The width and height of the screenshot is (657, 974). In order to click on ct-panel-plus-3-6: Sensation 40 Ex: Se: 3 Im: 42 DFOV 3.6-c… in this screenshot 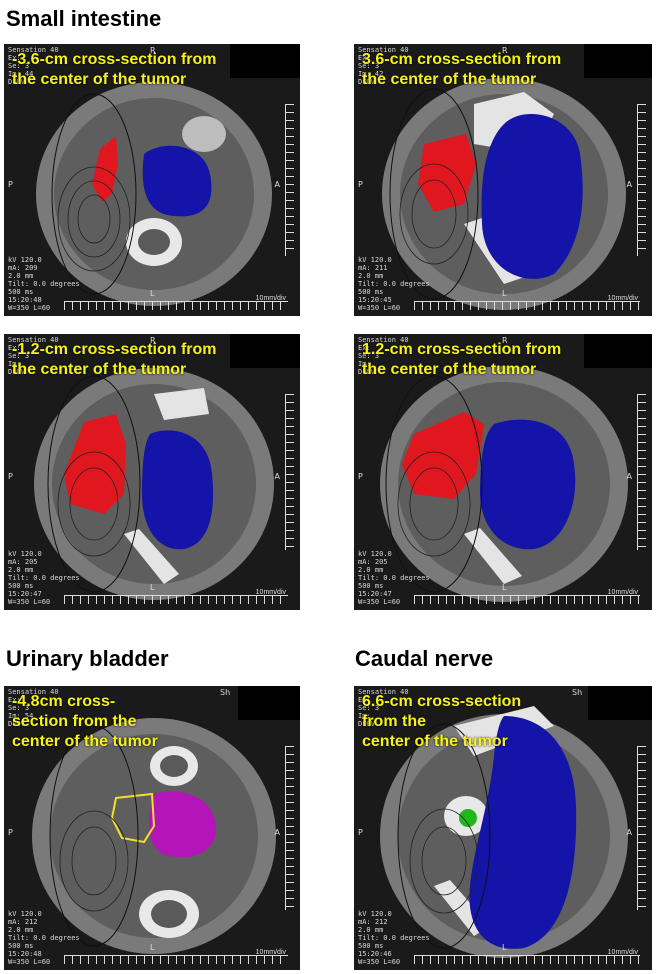, I will do `click(503, 180)`.